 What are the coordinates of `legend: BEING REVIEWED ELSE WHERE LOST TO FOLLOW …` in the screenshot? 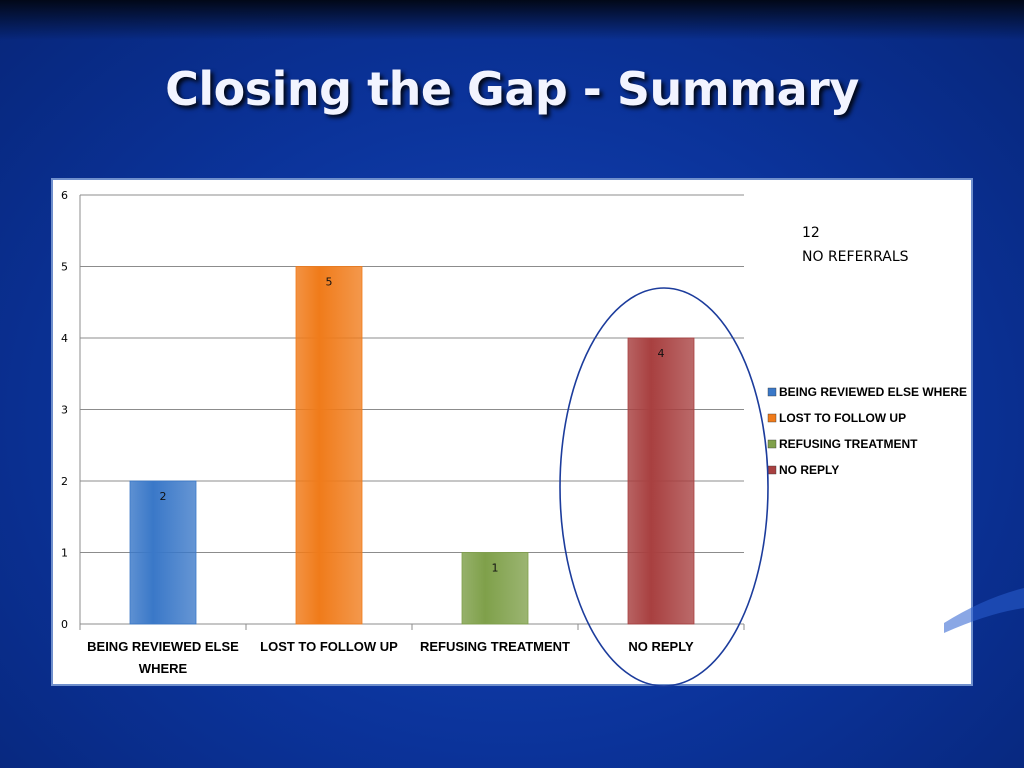 It's located at (867, 431).